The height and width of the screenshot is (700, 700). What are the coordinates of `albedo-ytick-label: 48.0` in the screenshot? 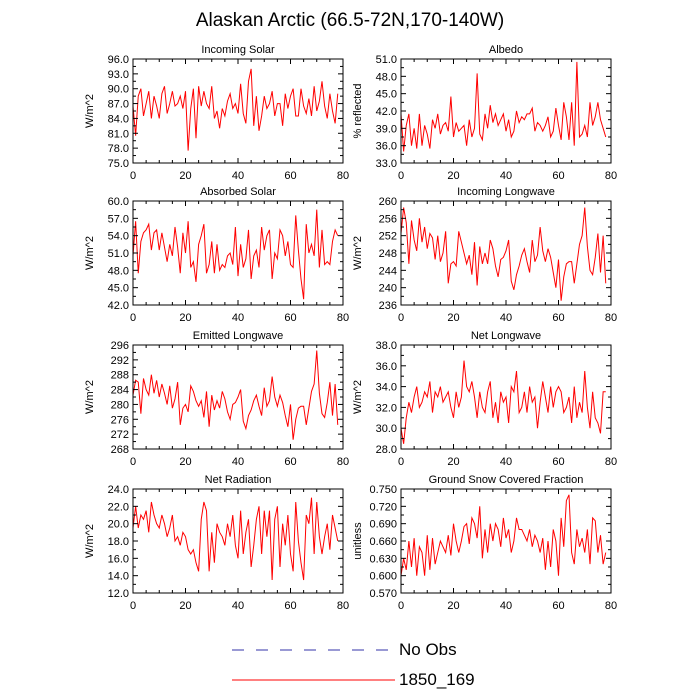 It's located at (386, 77).